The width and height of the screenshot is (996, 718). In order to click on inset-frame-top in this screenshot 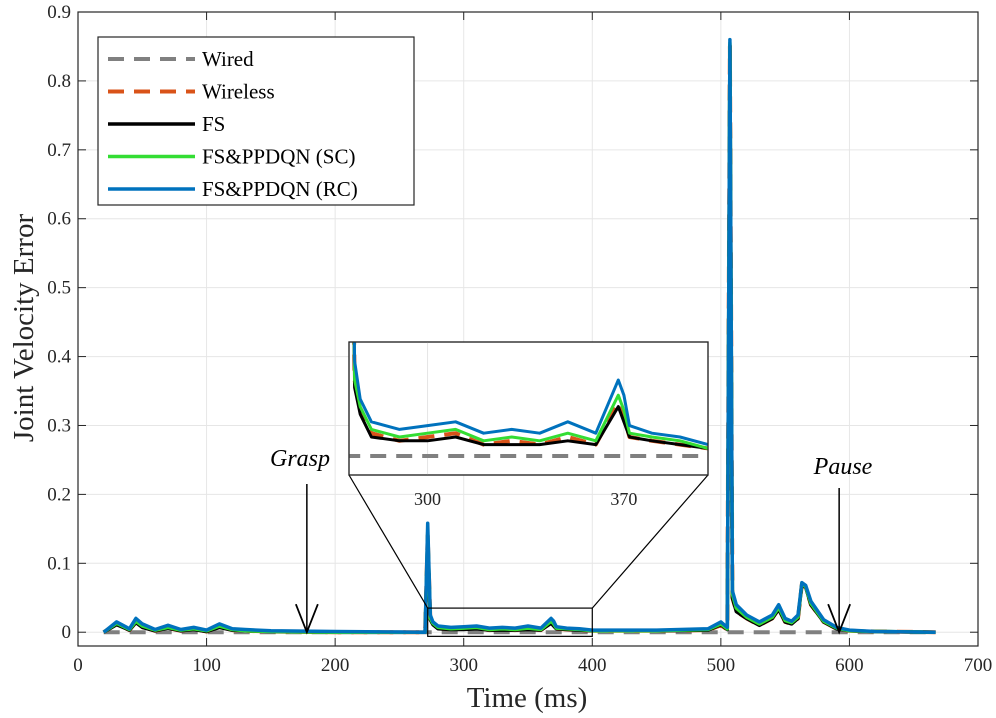, I will do `click(528, 408)`.